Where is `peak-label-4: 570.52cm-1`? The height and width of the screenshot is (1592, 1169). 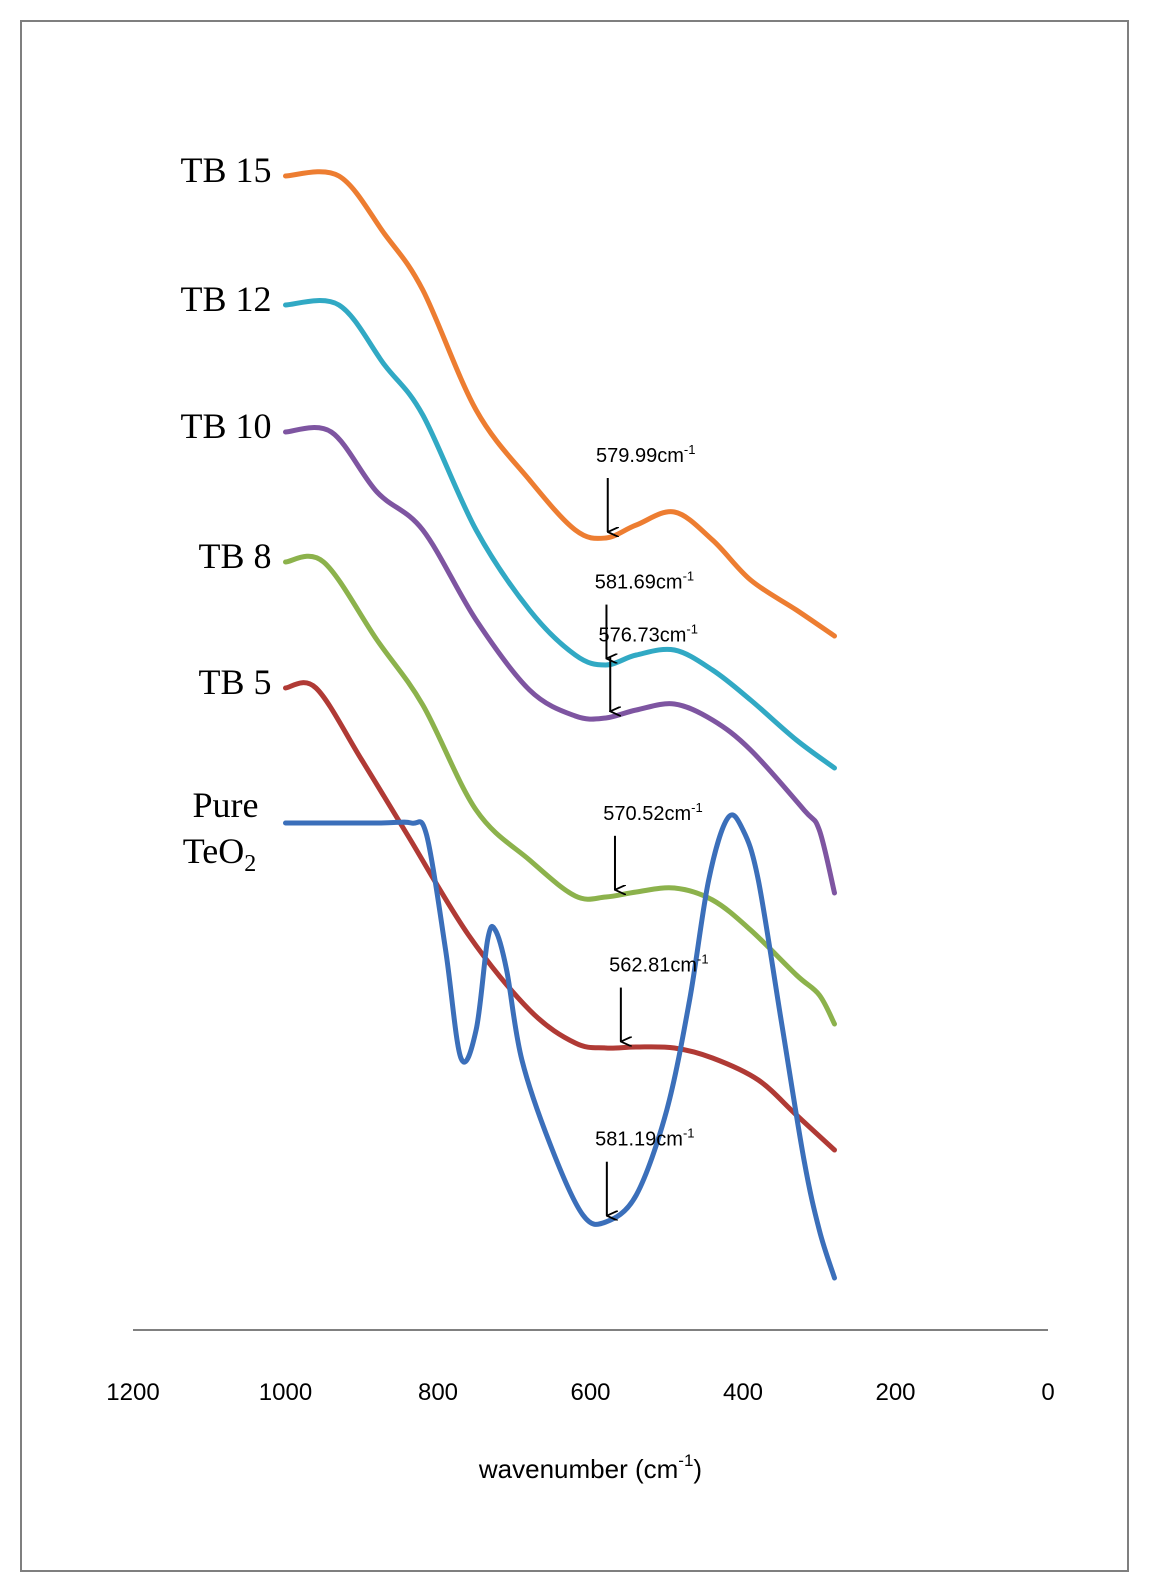
peak-label-4: 570.52cm-1 is located at coordinates (652, 812).